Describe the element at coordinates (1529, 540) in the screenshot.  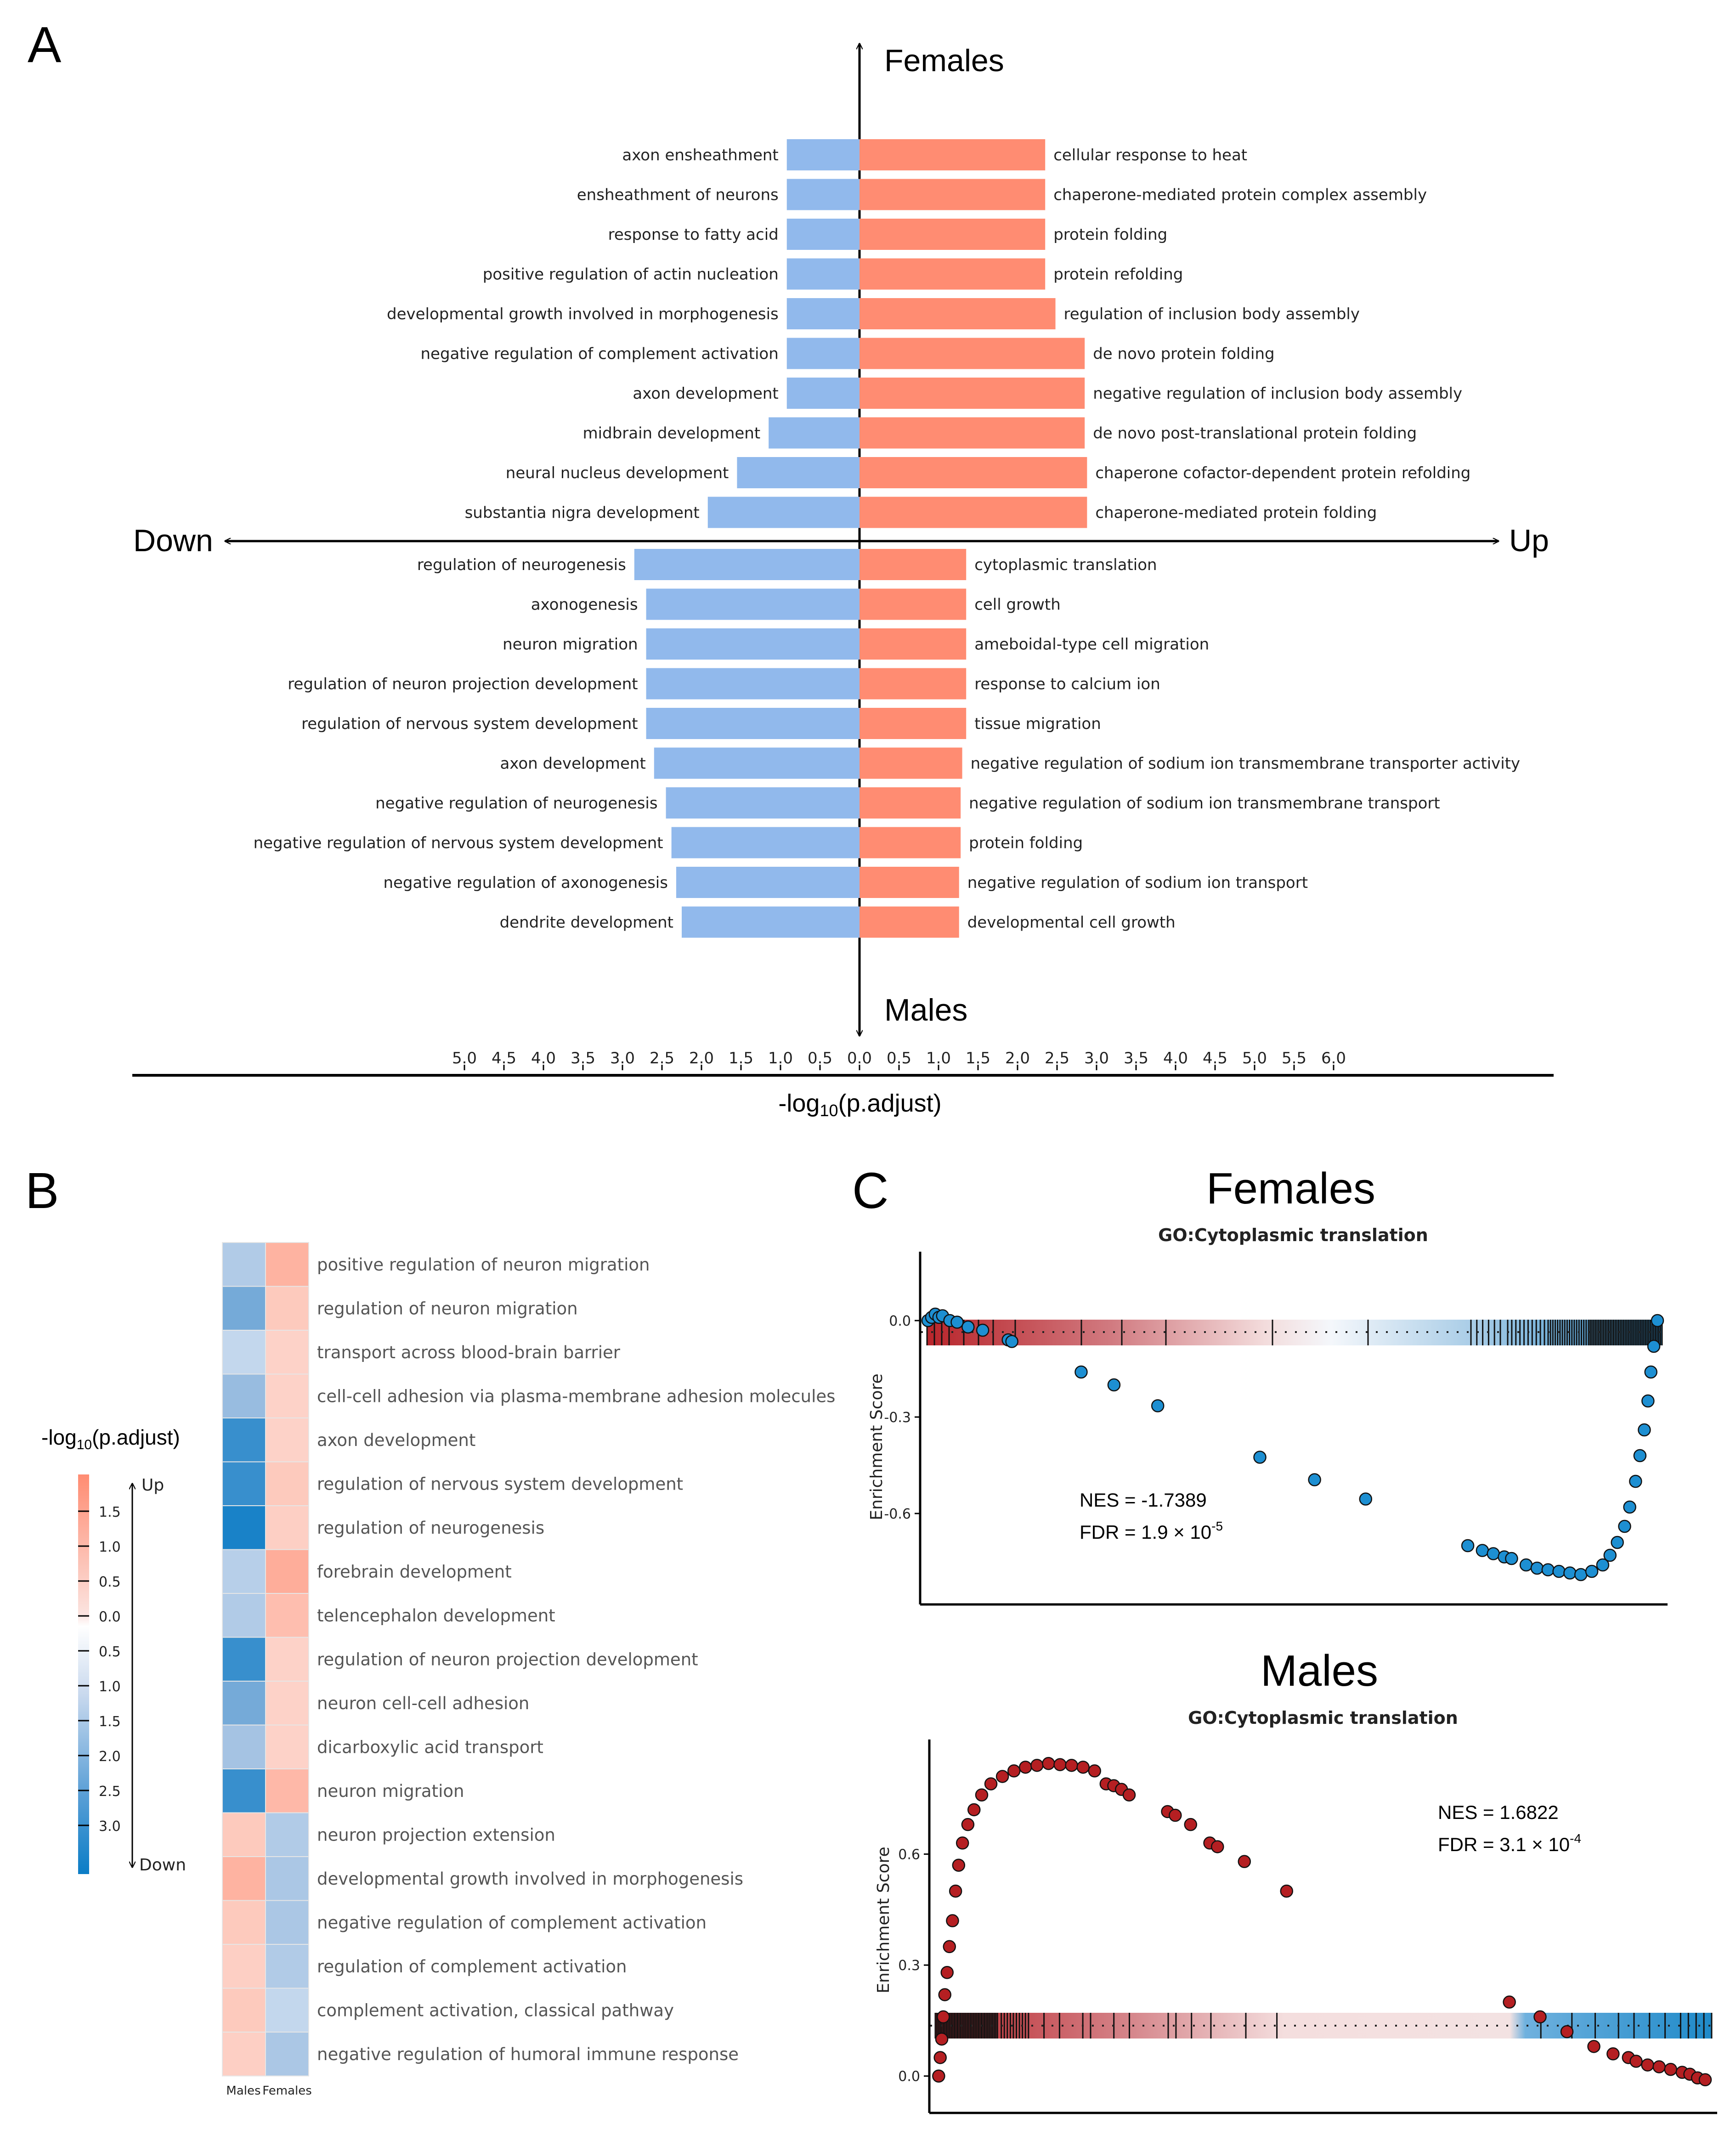
I see `axis-label-up: Up` at that location.